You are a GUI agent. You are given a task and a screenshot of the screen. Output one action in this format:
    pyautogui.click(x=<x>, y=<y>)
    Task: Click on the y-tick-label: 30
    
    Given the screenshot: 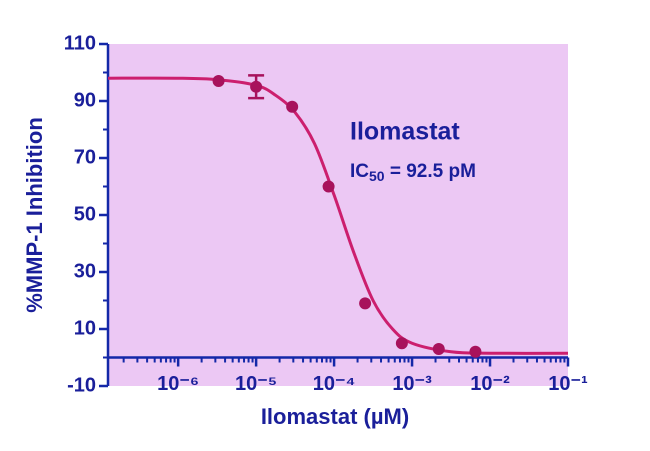 What is the action you would take?
    pyautogui.click(x=85, y=271)
    